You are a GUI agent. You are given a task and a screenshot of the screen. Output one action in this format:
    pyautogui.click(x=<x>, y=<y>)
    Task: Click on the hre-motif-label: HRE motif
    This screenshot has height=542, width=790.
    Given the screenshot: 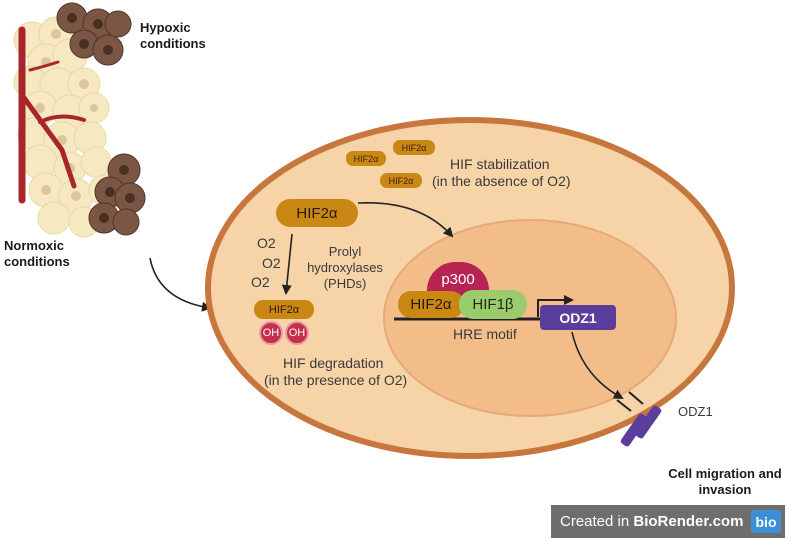 What is the action you would take?
    pyautogui.click(x=485, y=334)
    